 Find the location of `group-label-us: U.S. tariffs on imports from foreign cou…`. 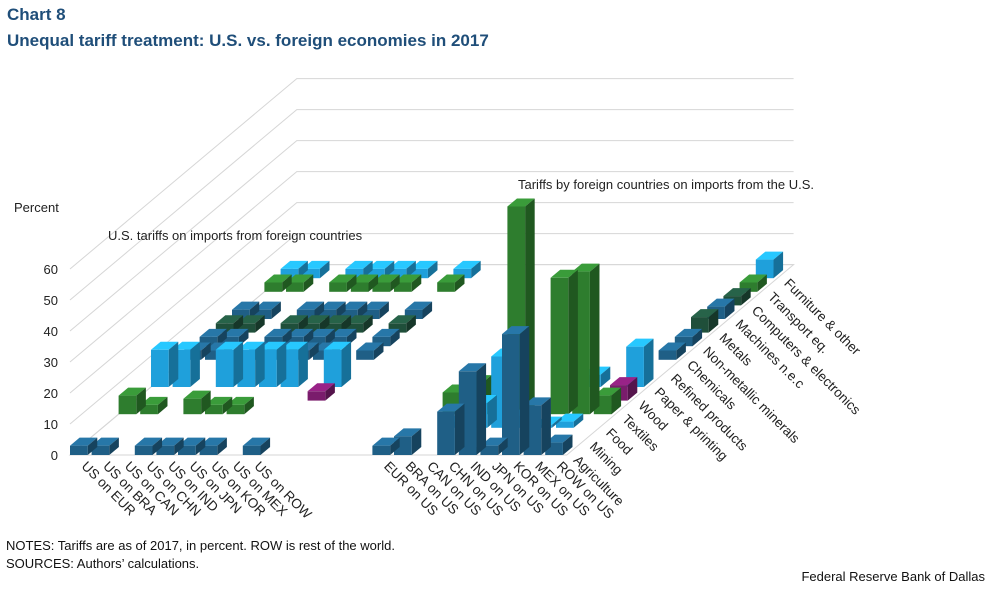

group-label-us: U.S. tariffs on imports from foreign cou… is located at coordinates (235, 235).